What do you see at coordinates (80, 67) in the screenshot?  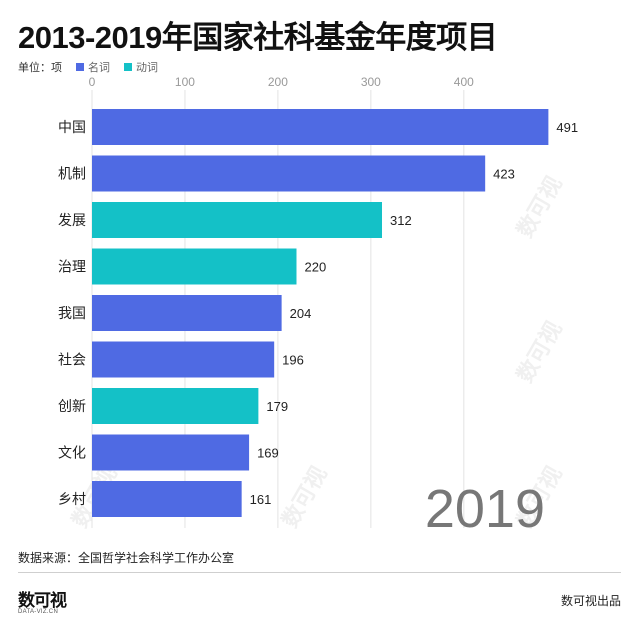 I see `legend-swatch-noun` at bounding box center [80, 67].